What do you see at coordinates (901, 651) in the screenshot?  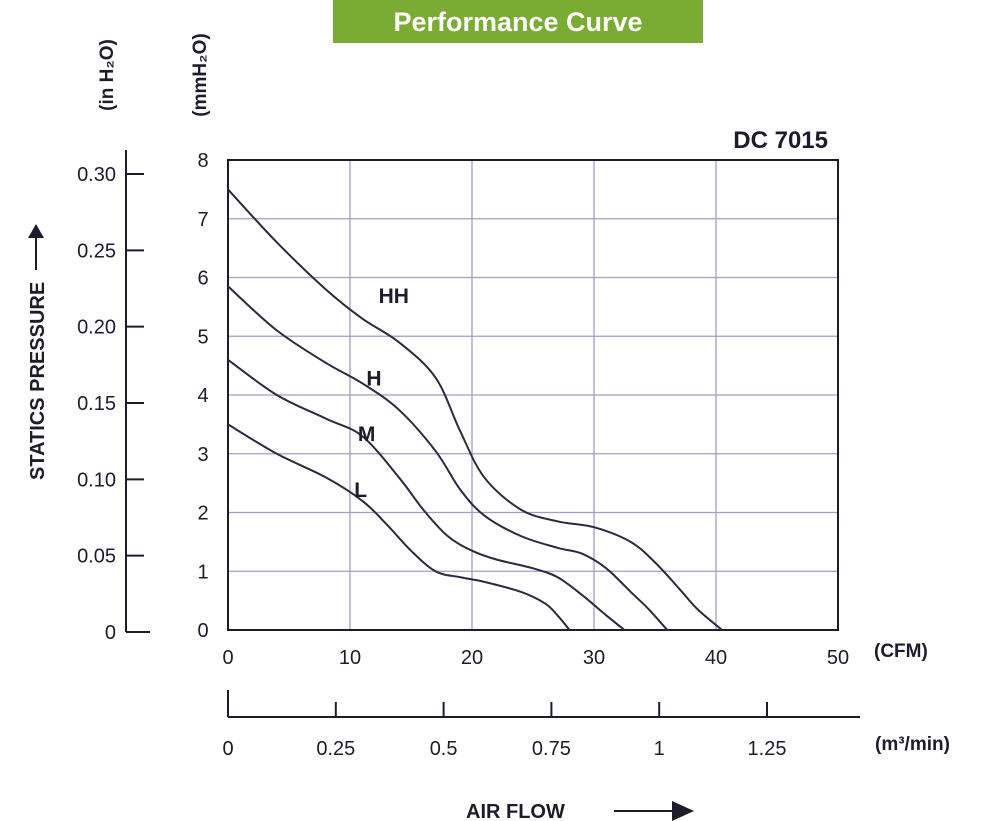 I see `x-unit-label: (CFM)` at bounding box center [901, 651].